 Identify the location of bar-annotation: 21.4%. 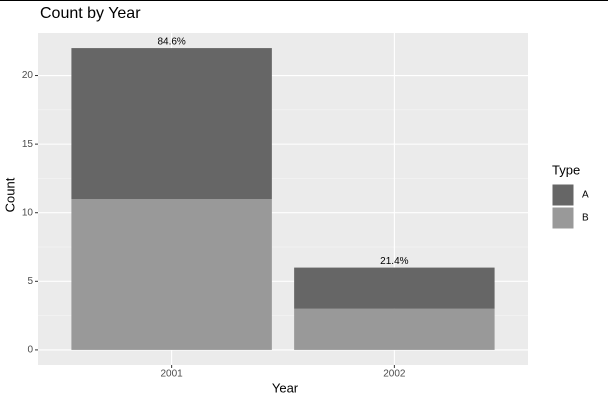
(394, 261).